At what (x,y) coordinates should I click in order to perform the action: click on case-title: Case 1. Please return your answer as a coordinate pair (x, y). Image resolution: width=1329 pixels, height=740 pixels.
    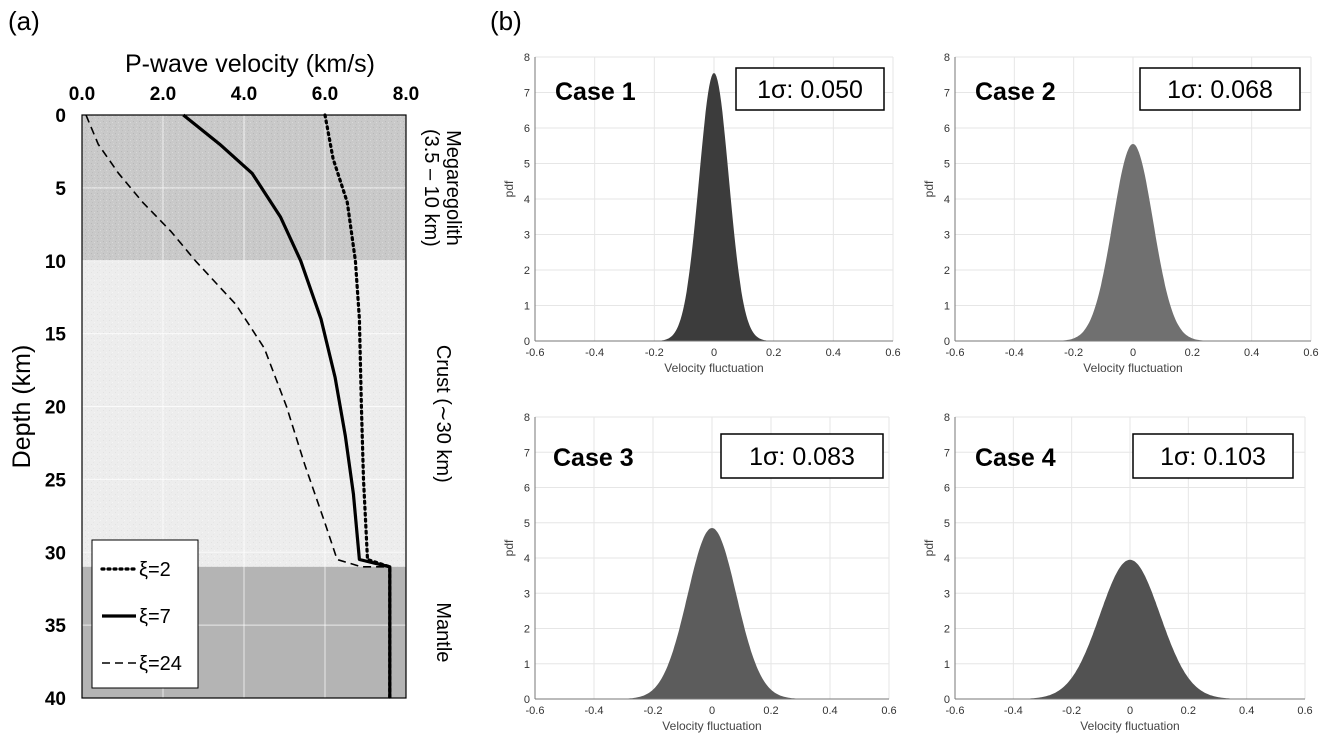
    Looking at the image, I should click on (595, 92).